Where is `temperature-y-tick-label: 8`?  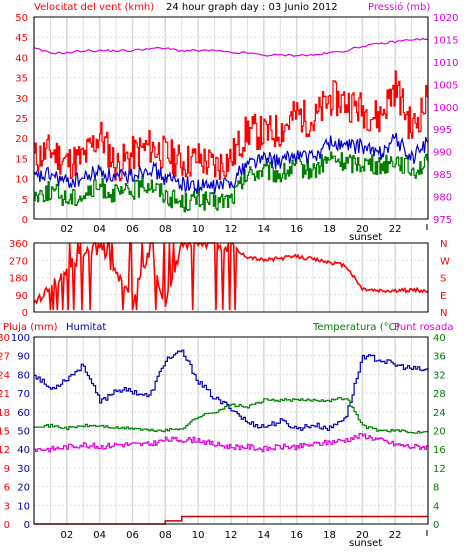
temperature-y-tick-label: 8 is located at coordinates (436, 488).